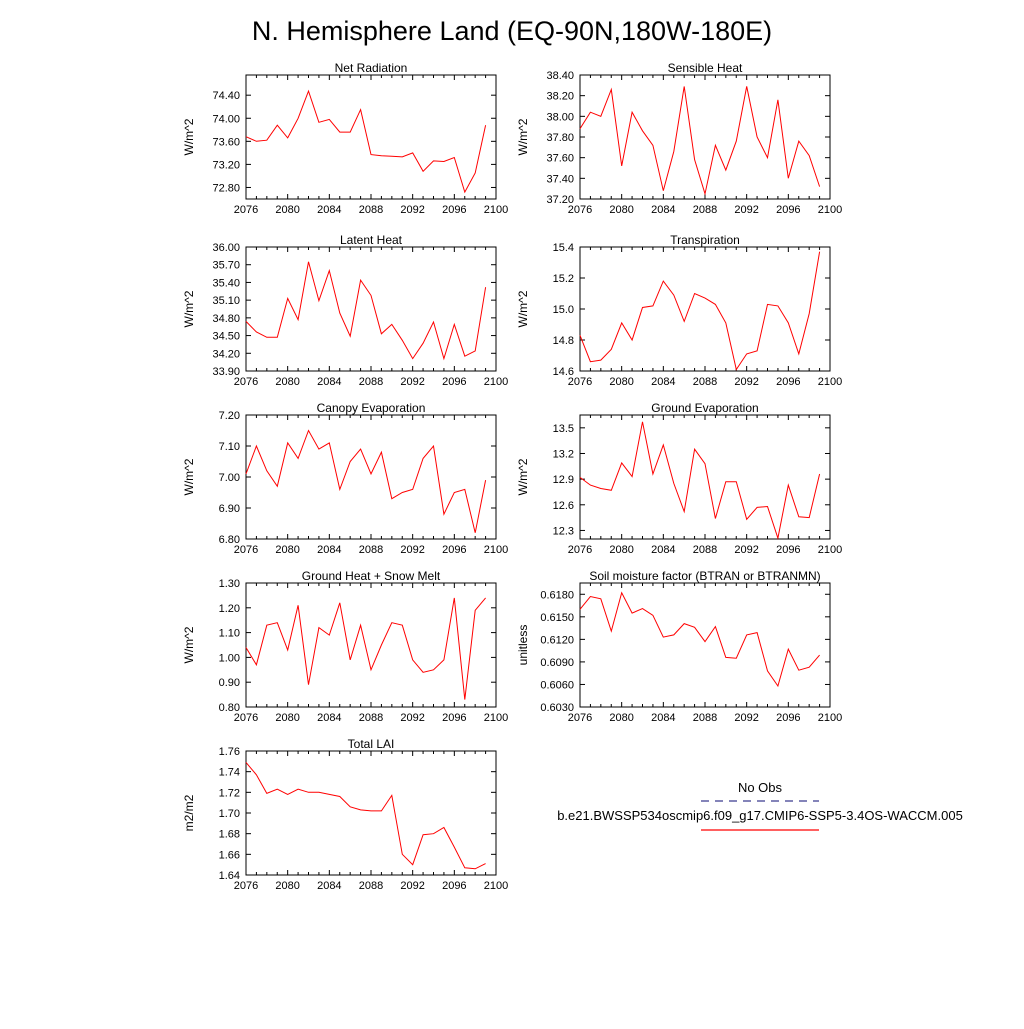 This screenshot has height=1029, width=1024. What do you see at coordinates (371, 68) in the screenshot?
I see `panel-title: Net Radiation` at bounding box center [371, 68].